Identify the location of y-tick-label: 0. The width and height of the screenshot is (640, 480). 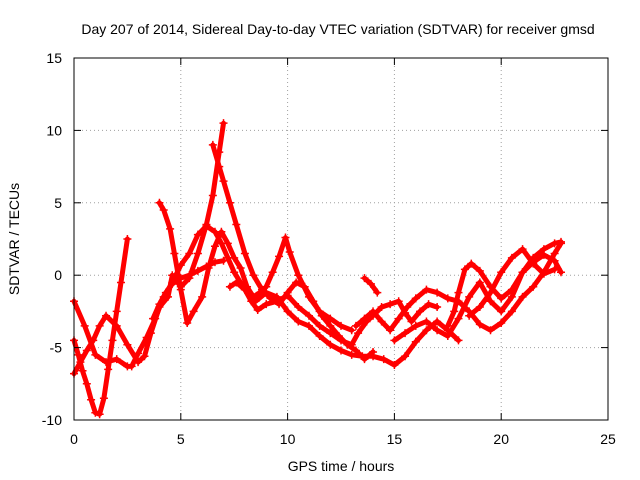
(58, 275).